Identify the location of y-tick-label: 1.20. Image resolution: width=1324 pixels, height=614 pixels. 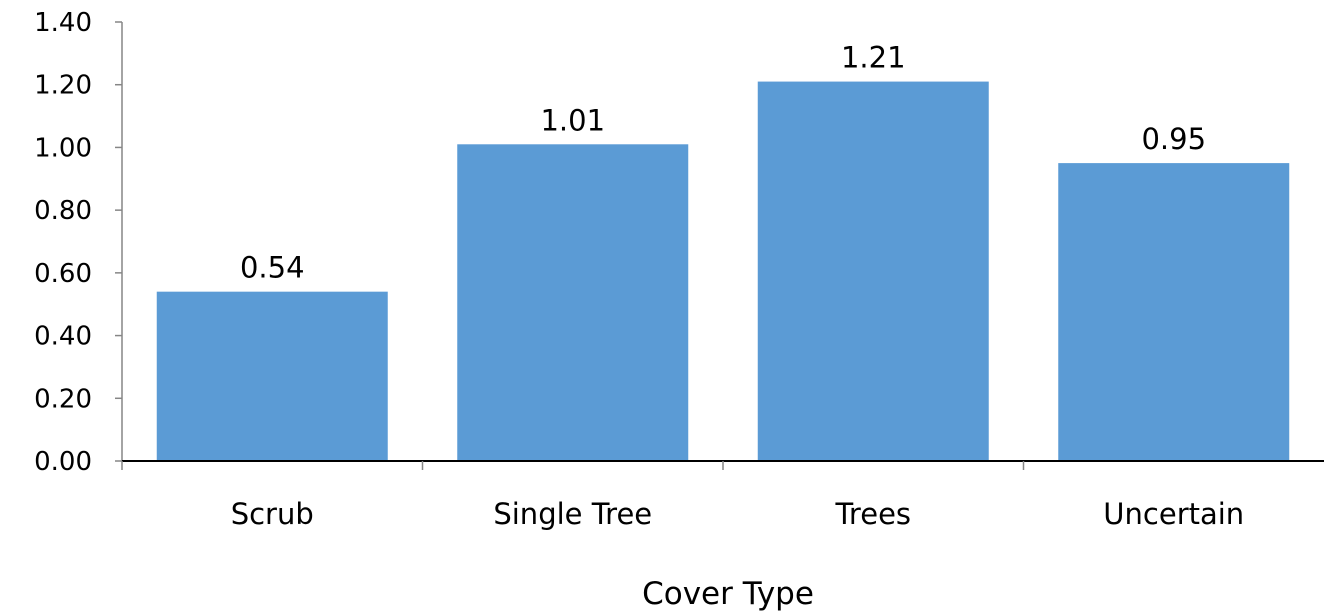
(63, 86).